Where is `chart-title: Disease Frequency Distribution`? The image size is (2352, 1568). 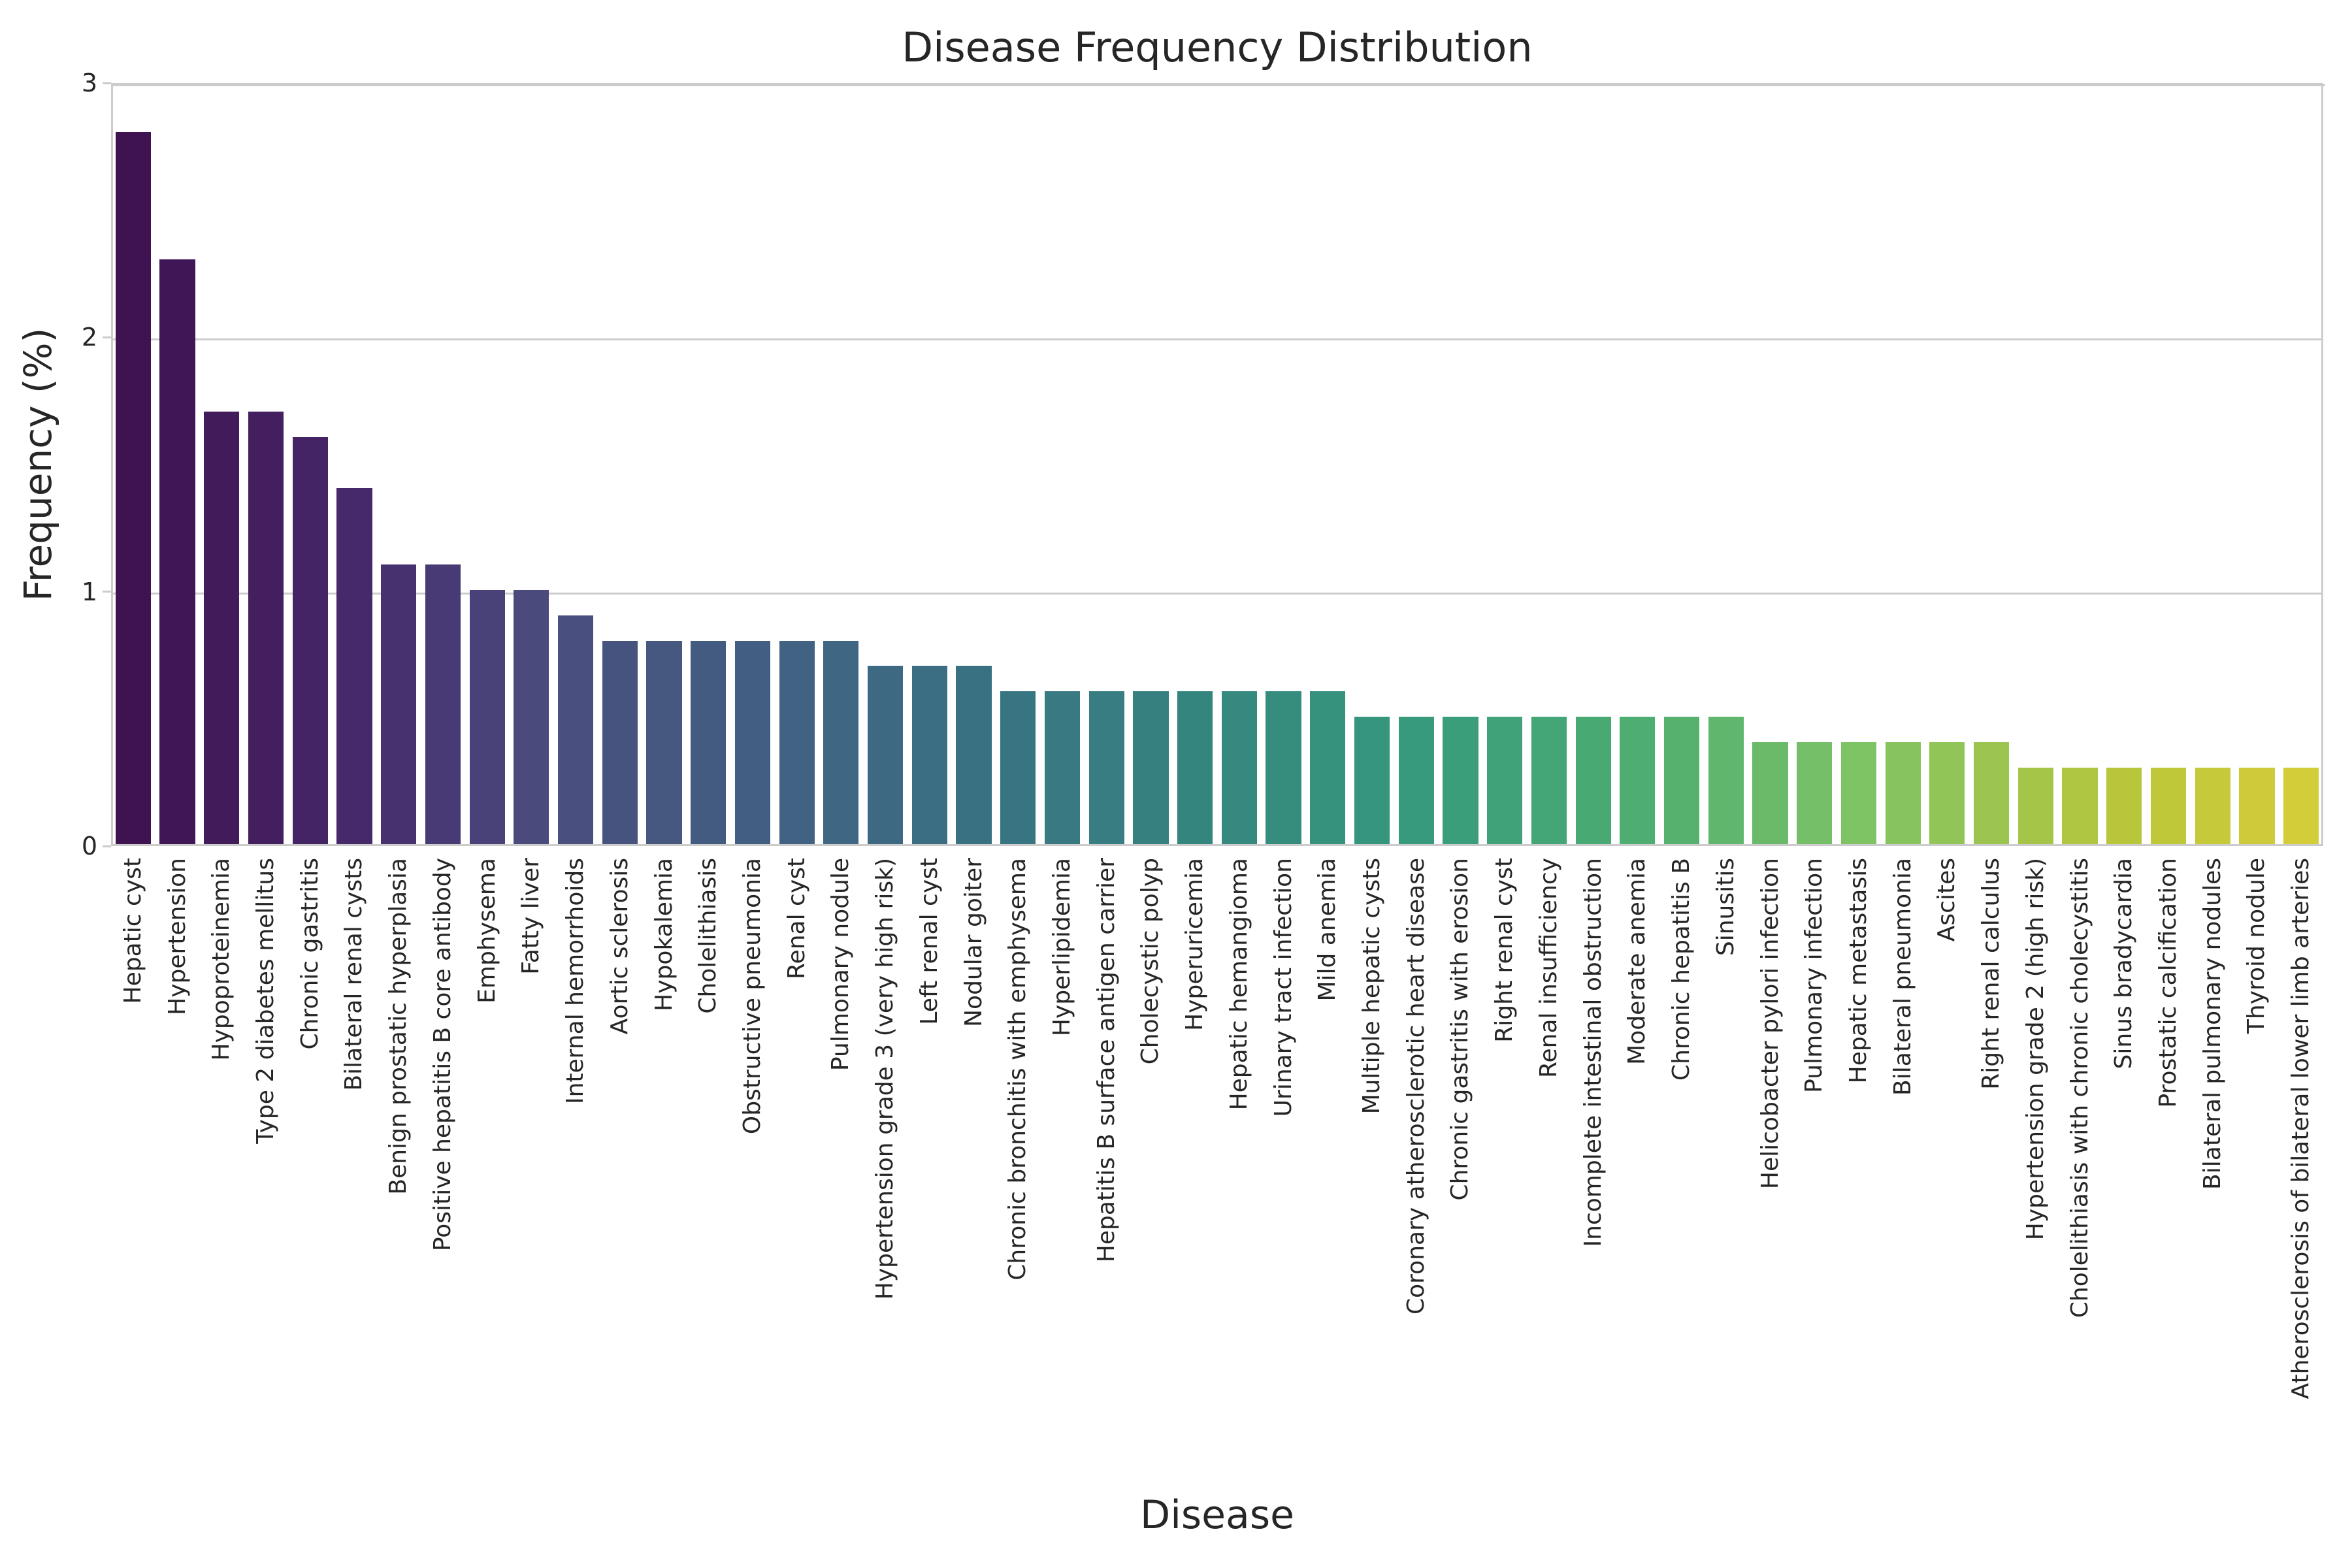 chart-title: Disease Frequency Distribution is located at coordinates (1217, 47).